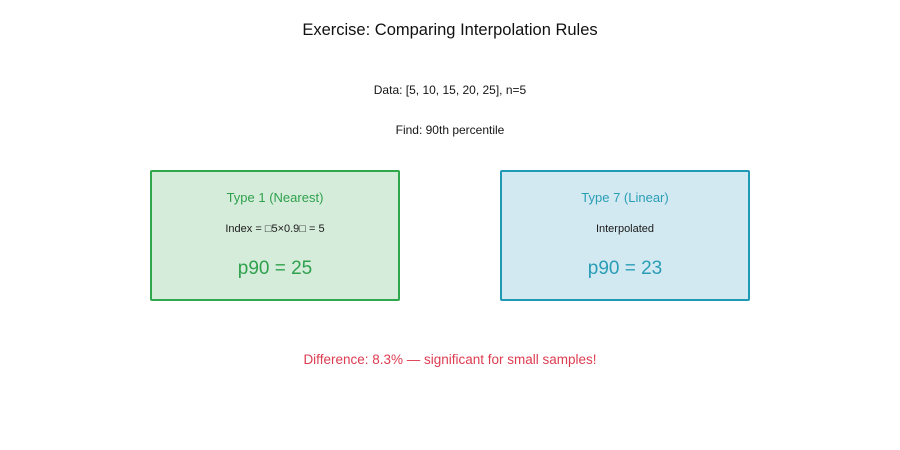 This screenshot has height=450, width=900. What do you see at coordinates (275, 268) in the screenshot?
I see `type1-card-result: p90 = 25` at bounding box center [275, 268].